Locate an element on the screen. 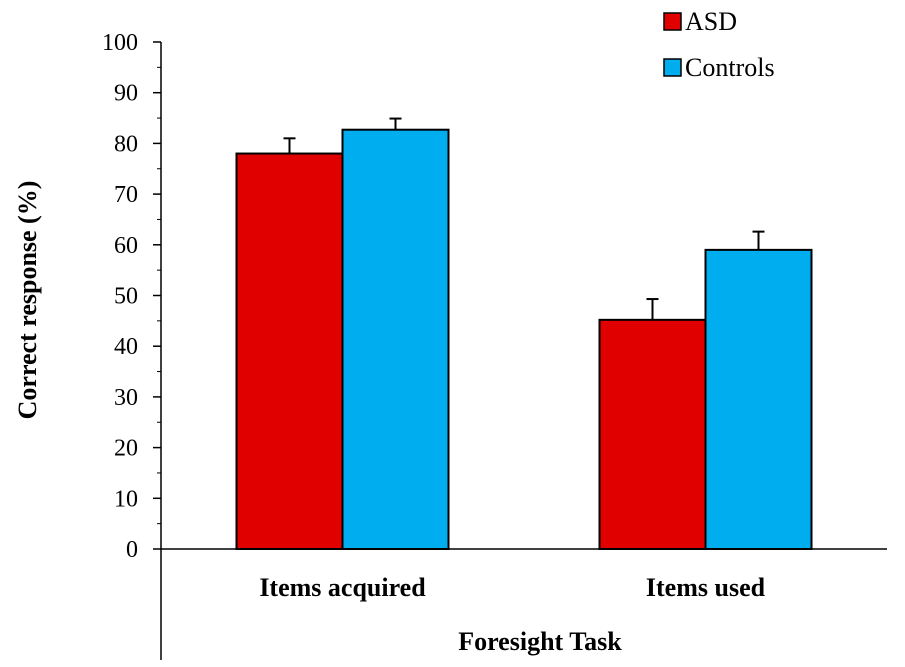  x-category-label: Items used is located at coordinates (706, 587).